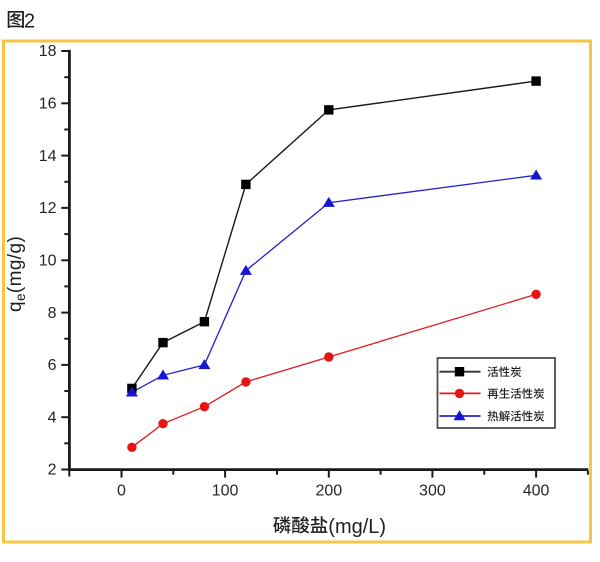 This screenshot has height=562, width=600. What do you see at coordinates (357, 527) in the screenshot?
I see `svg-text: (mg/L)` at bounding box center [357, 527].